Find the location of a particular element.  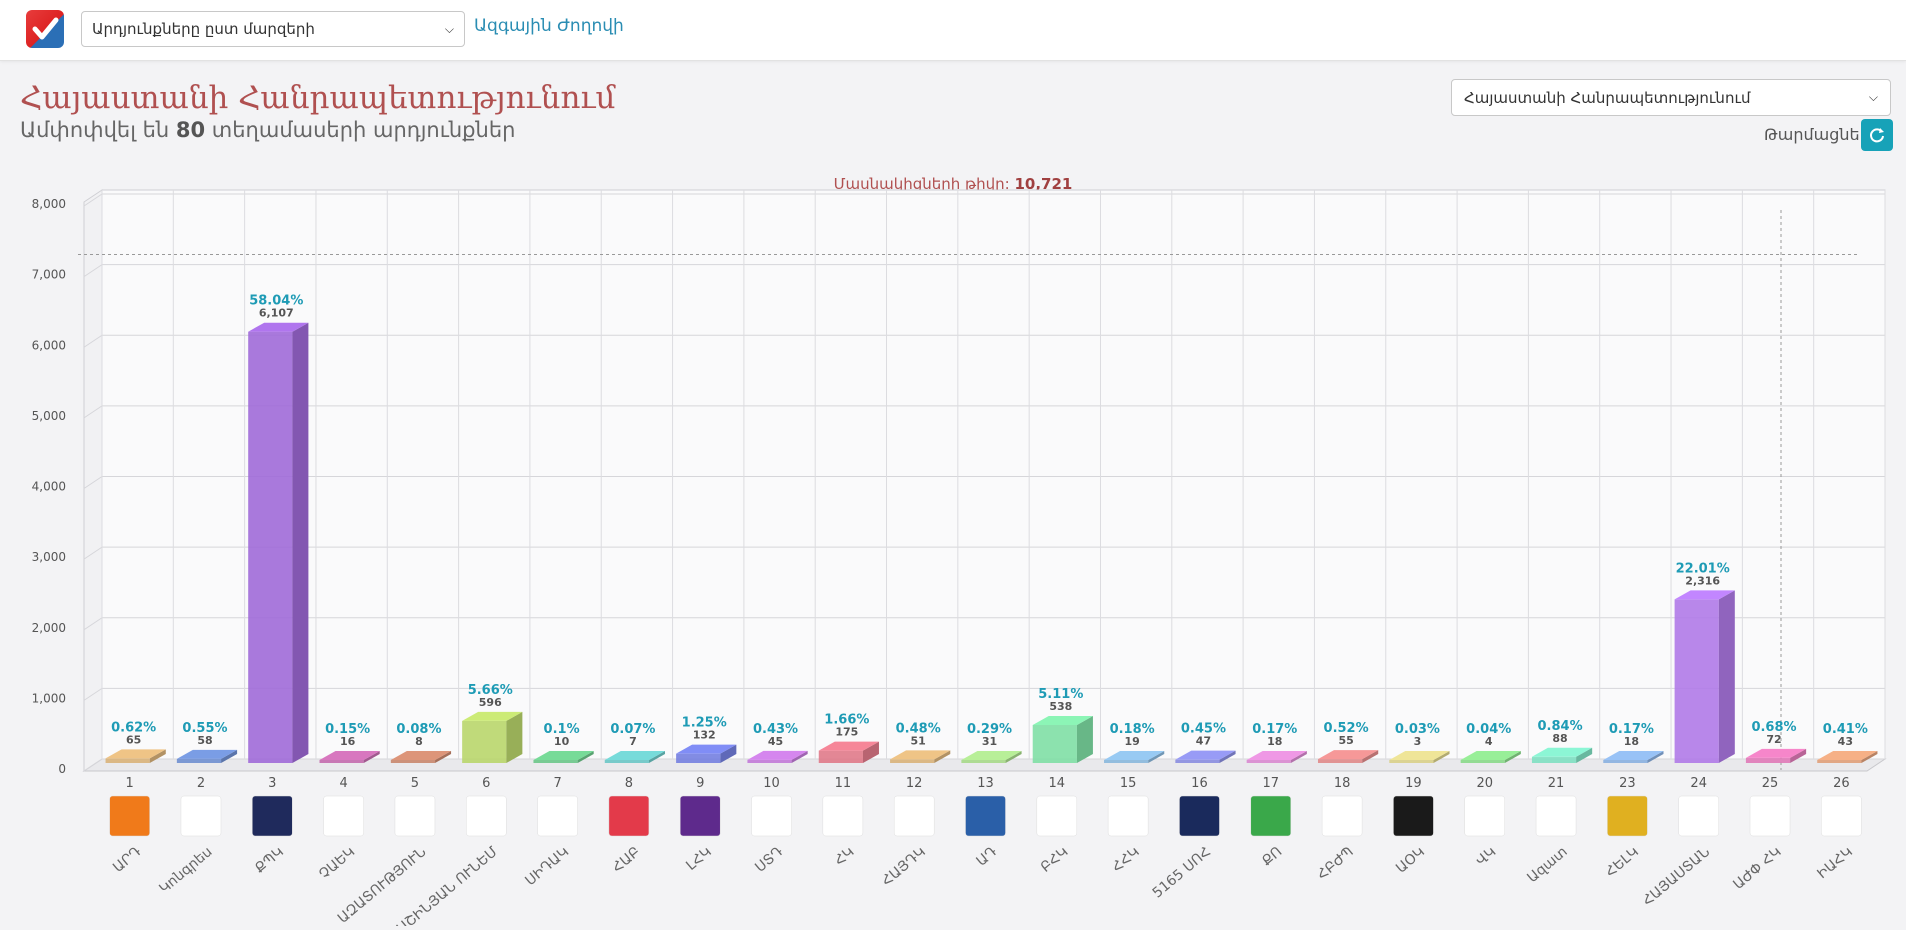

bar-value-label: 4 is located at coordinates (1489, 741).